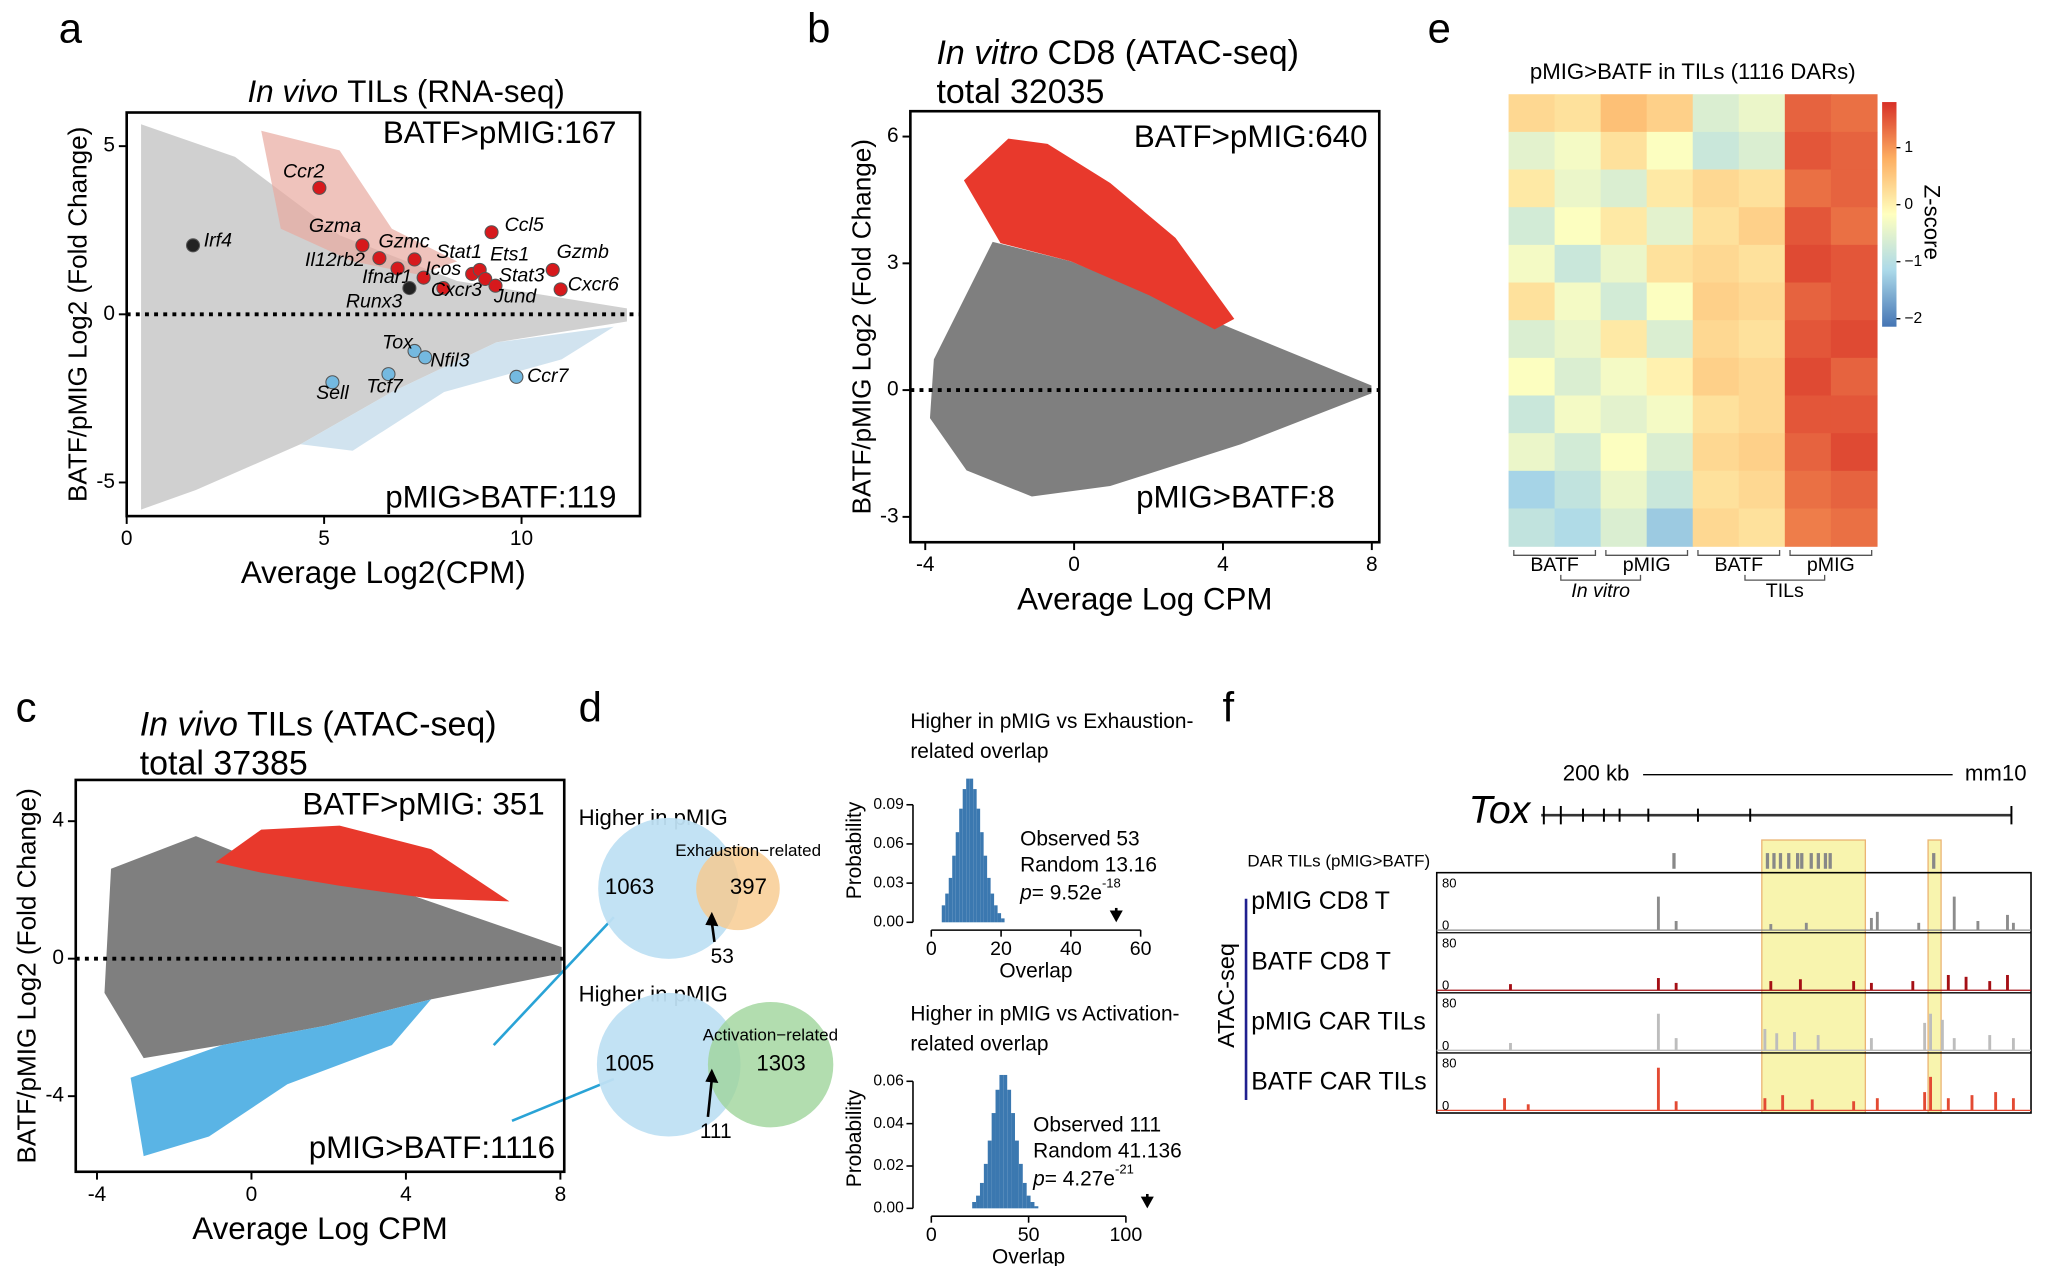 Image resolution: width=2048 pixels, height=1266 pixels. I want to click on venn-right-count: 397, so click(748, 886).